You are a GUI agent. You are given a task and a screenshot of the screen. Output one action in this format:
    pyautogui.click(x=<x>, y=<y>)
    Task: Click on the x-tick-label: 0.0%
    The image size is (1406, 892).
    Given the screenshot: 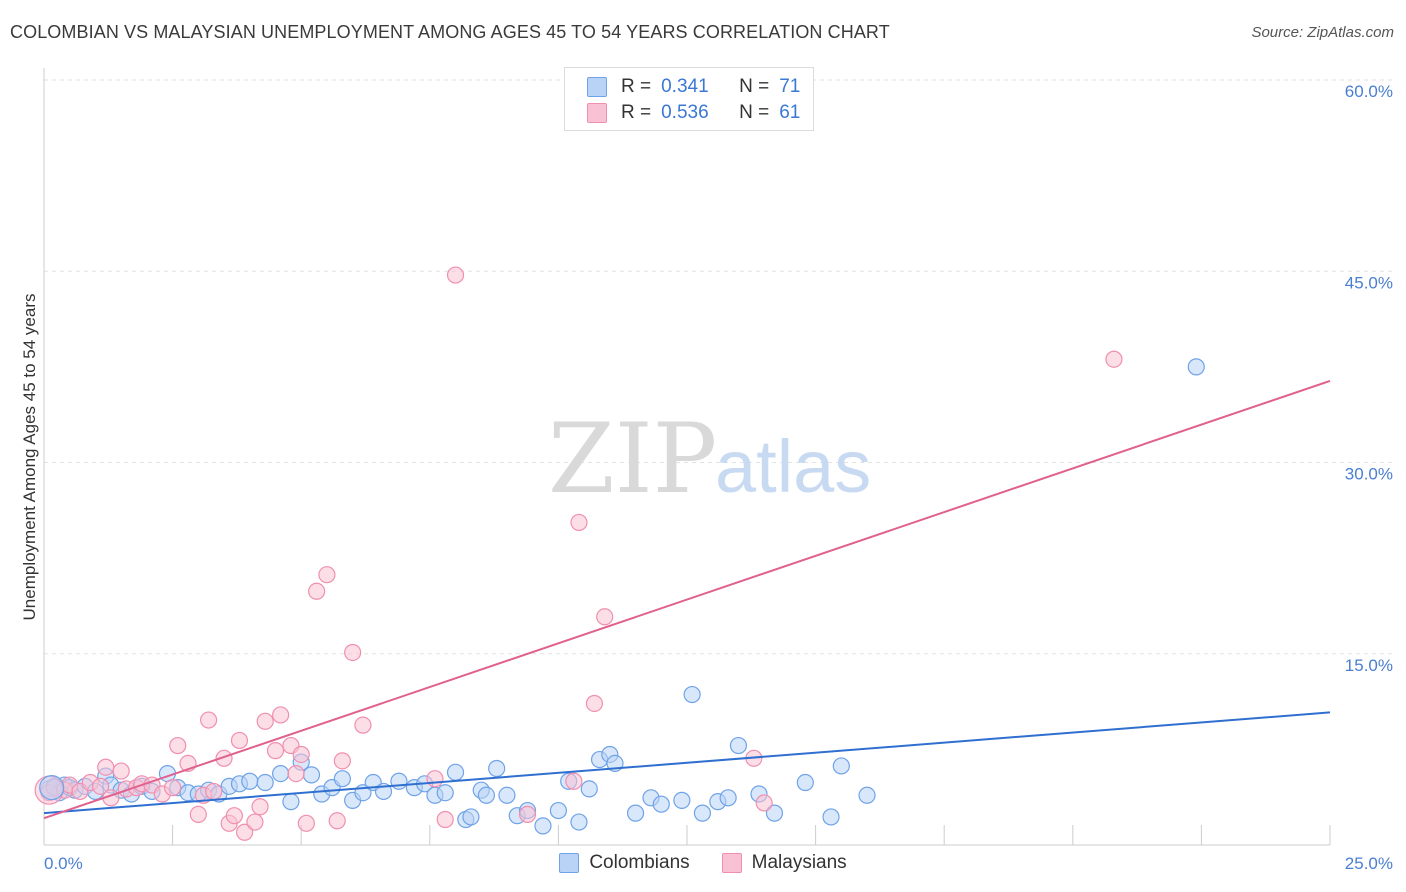 What is the action you would take?
    pyautogui.click(x=63, y=863)
    